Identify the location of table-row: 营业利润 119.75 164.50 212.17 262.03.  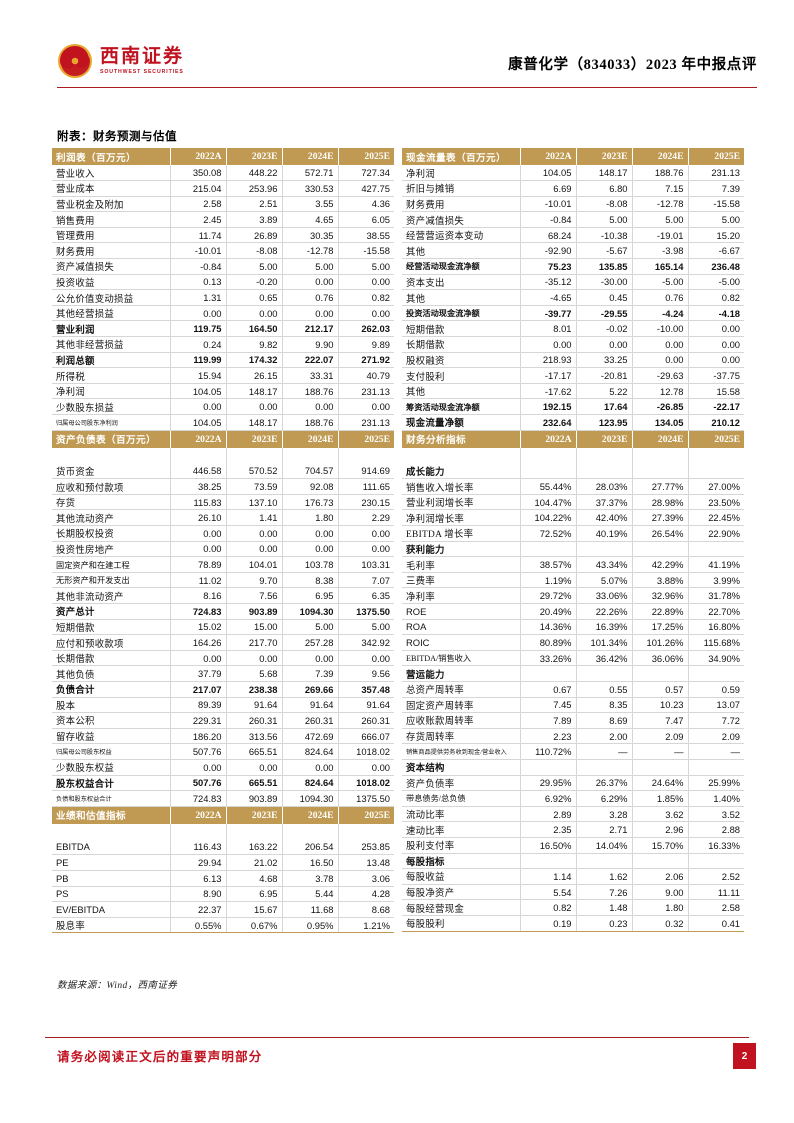
(223, 329).